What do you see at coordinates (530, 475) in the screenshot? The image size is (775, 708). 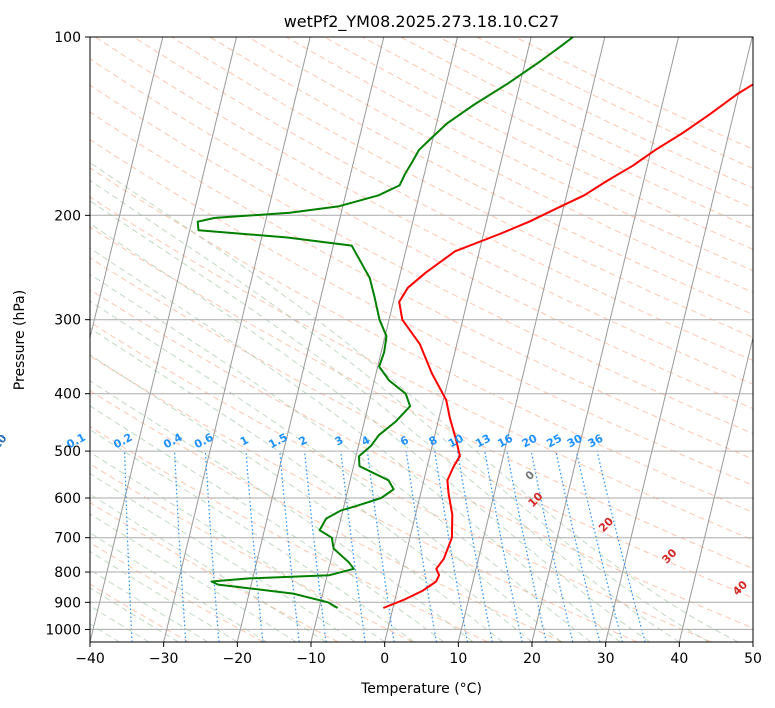 I see `moist-adiabat-label: 0` at bounding box center [530, 475].